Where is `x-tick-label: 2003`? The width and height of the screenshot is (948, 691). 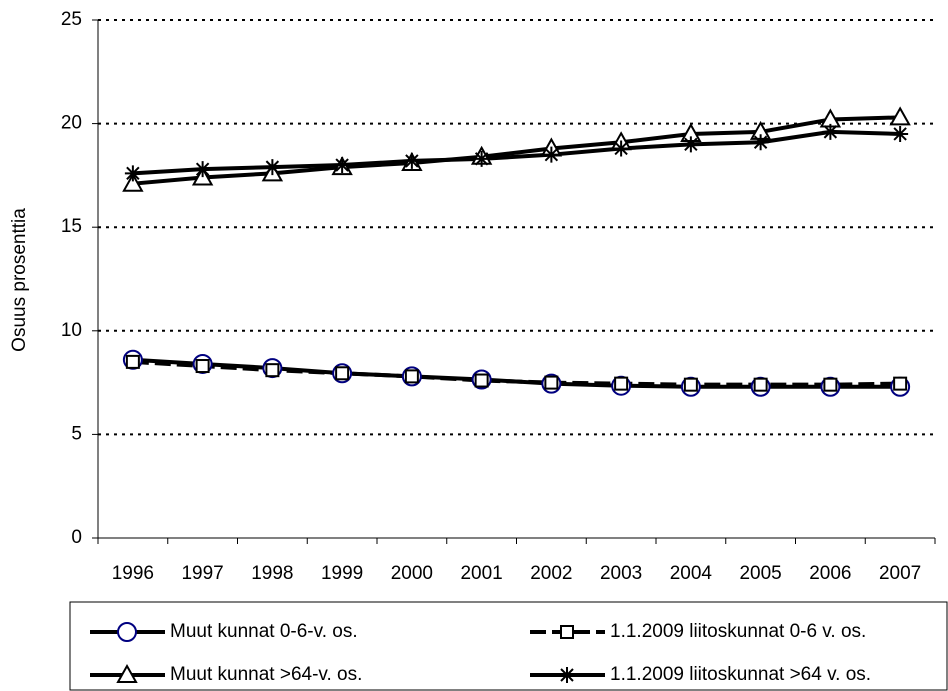 x-tick-label: 2003 is located at coordinates (621, 573).